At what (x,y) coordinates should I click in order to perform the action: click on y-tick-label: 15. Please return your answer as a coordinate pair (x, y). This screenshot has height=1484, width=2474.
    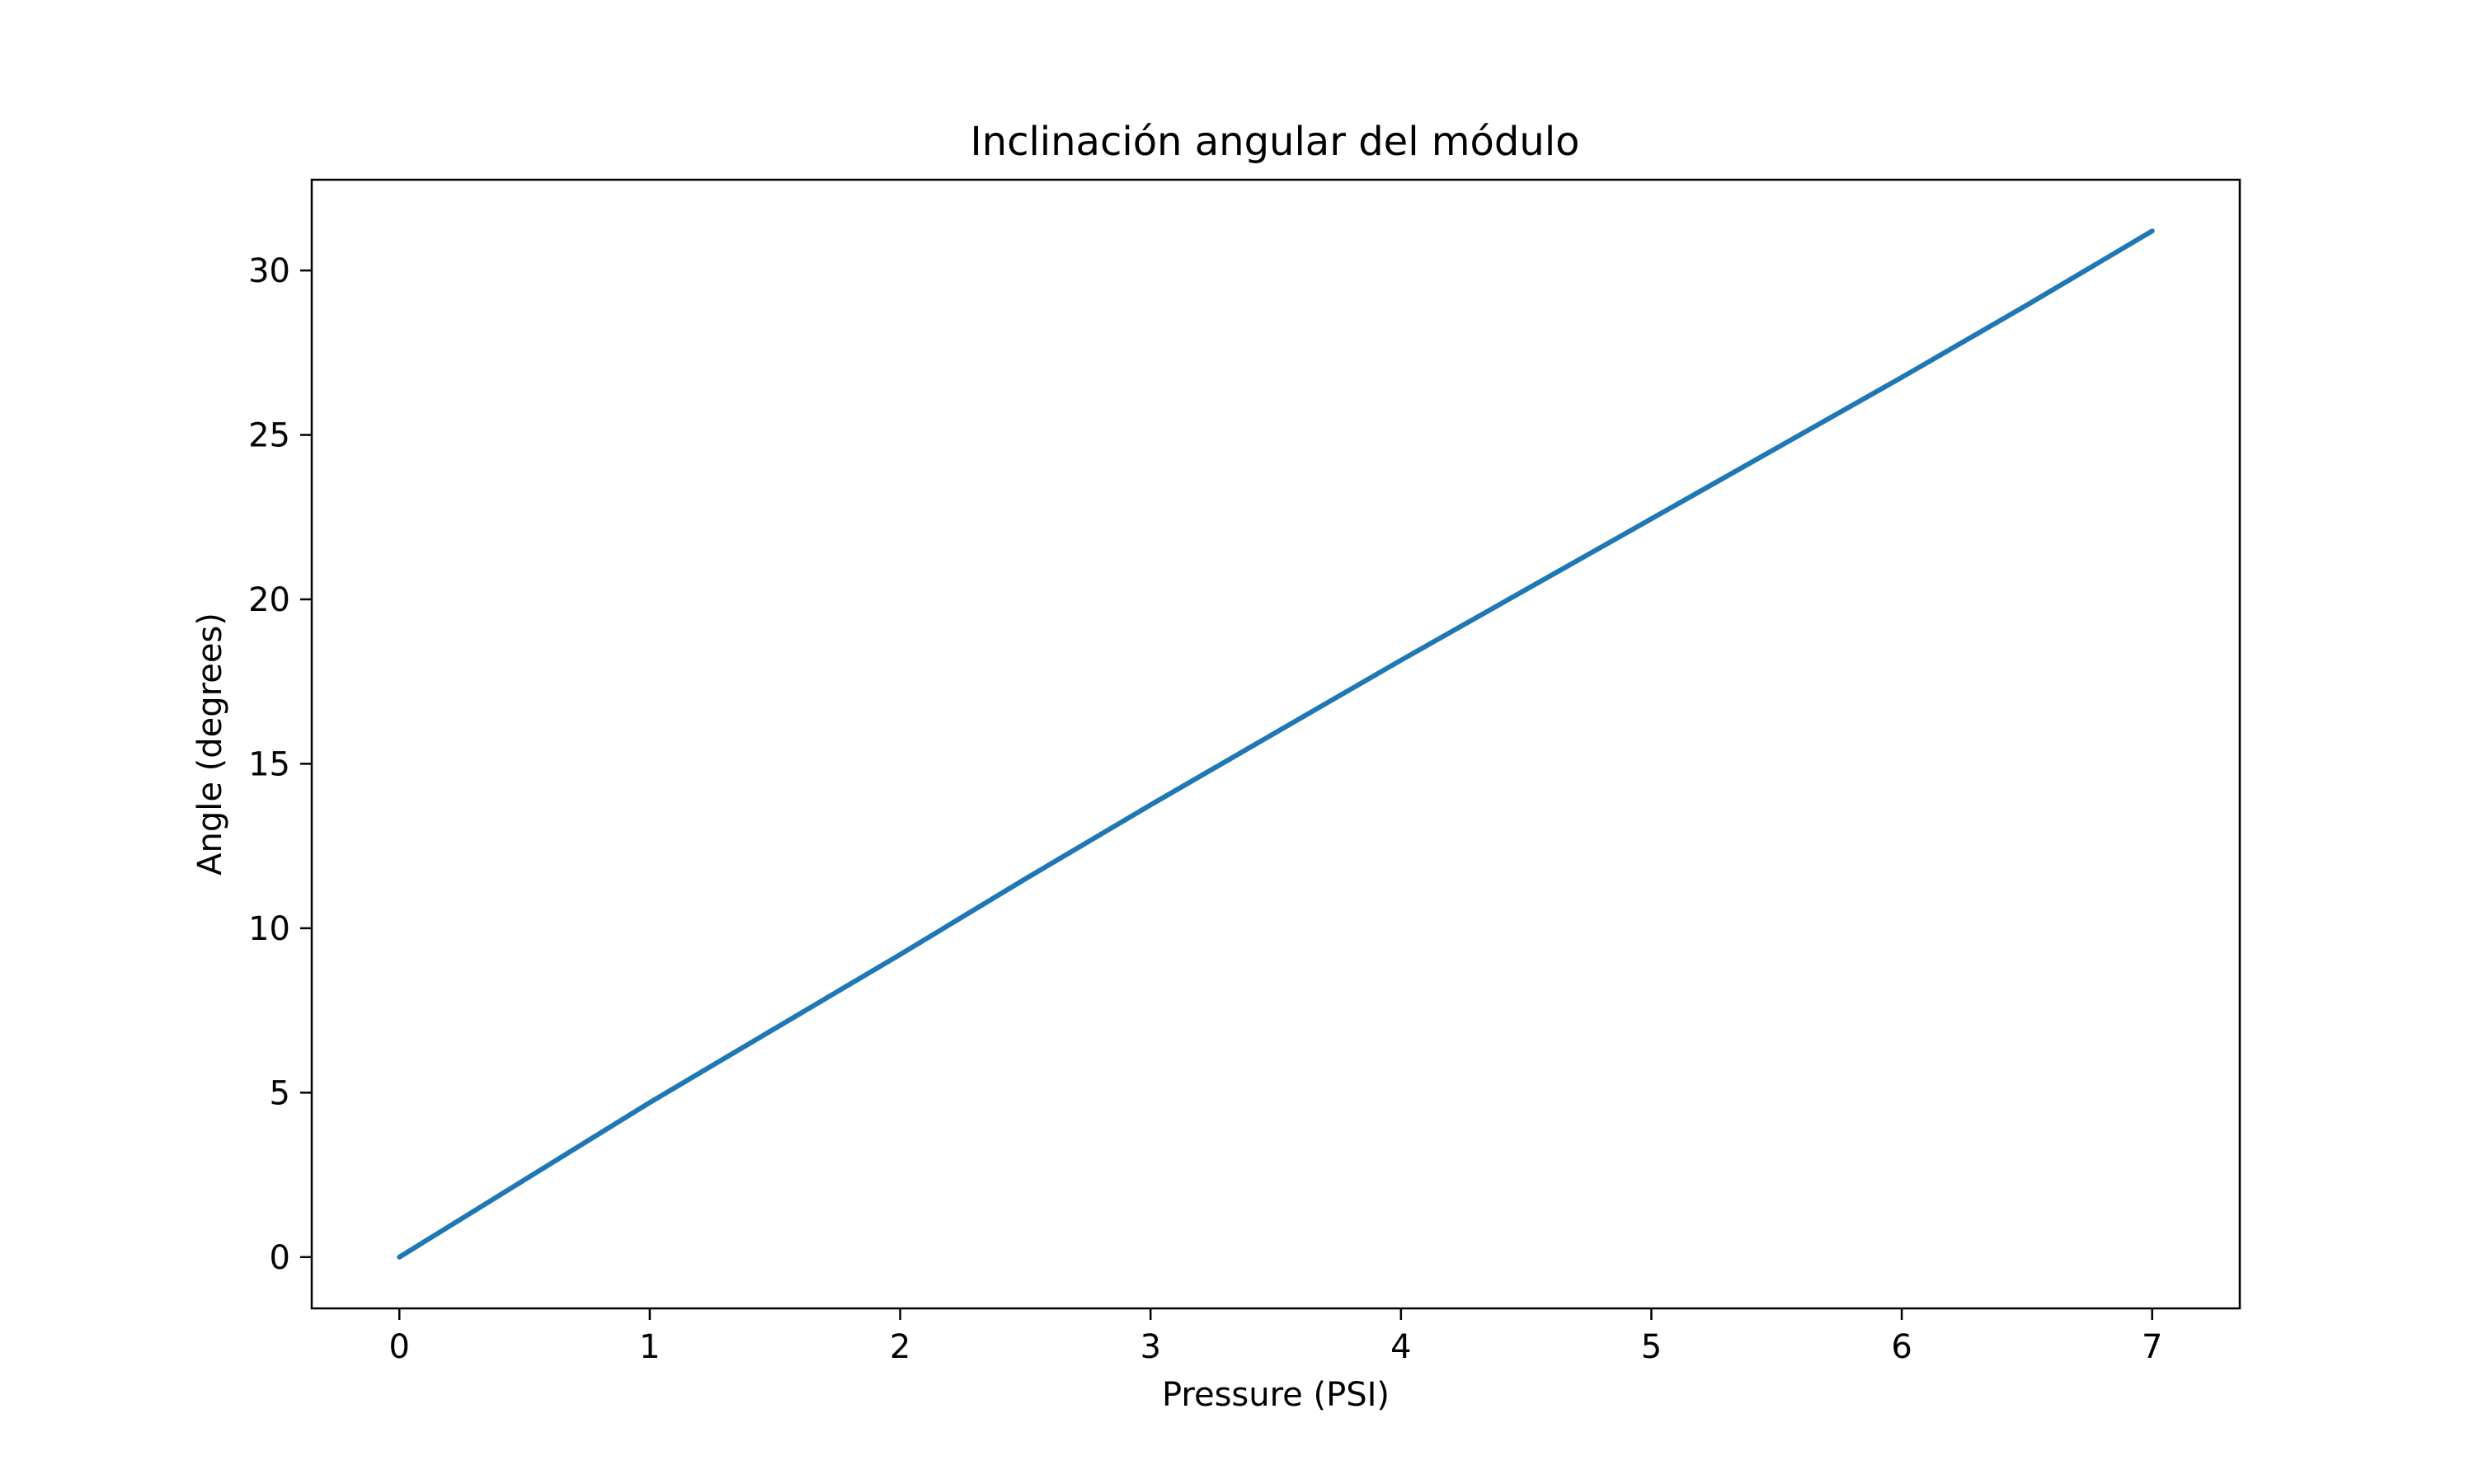
    Looking at the image, I should click on (269, 764).